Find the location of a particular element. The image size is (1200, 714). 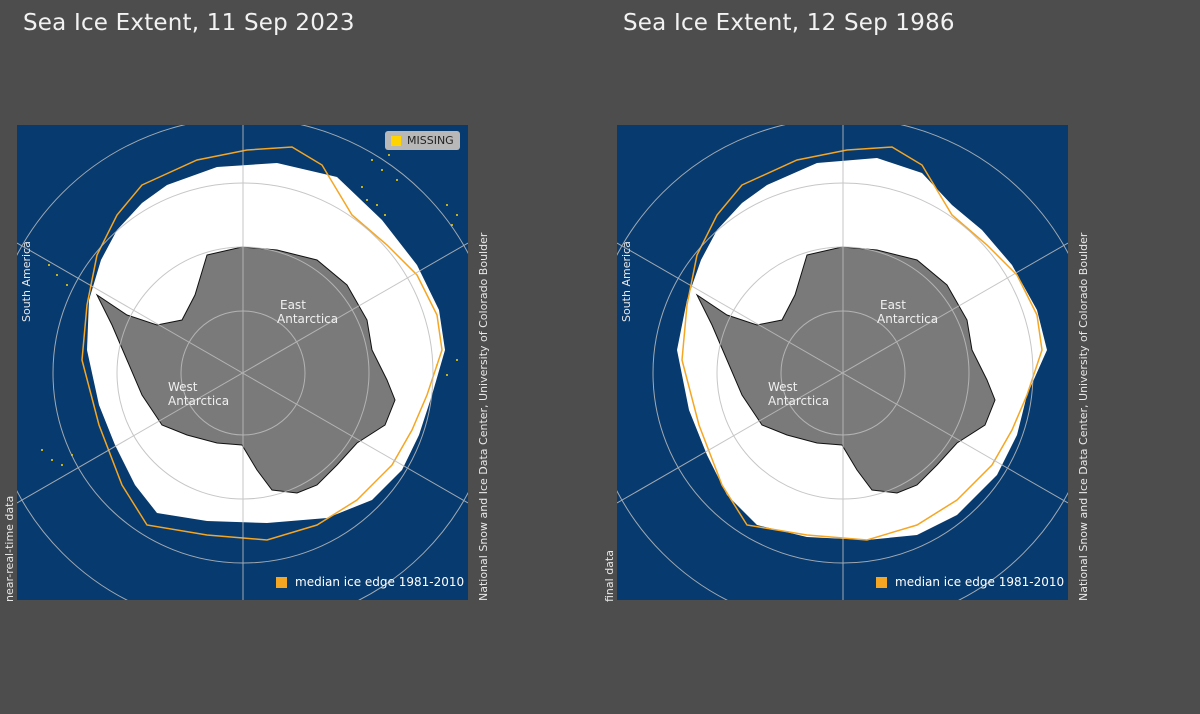

missing-label: MISSING is located at coordinates (430, 140).